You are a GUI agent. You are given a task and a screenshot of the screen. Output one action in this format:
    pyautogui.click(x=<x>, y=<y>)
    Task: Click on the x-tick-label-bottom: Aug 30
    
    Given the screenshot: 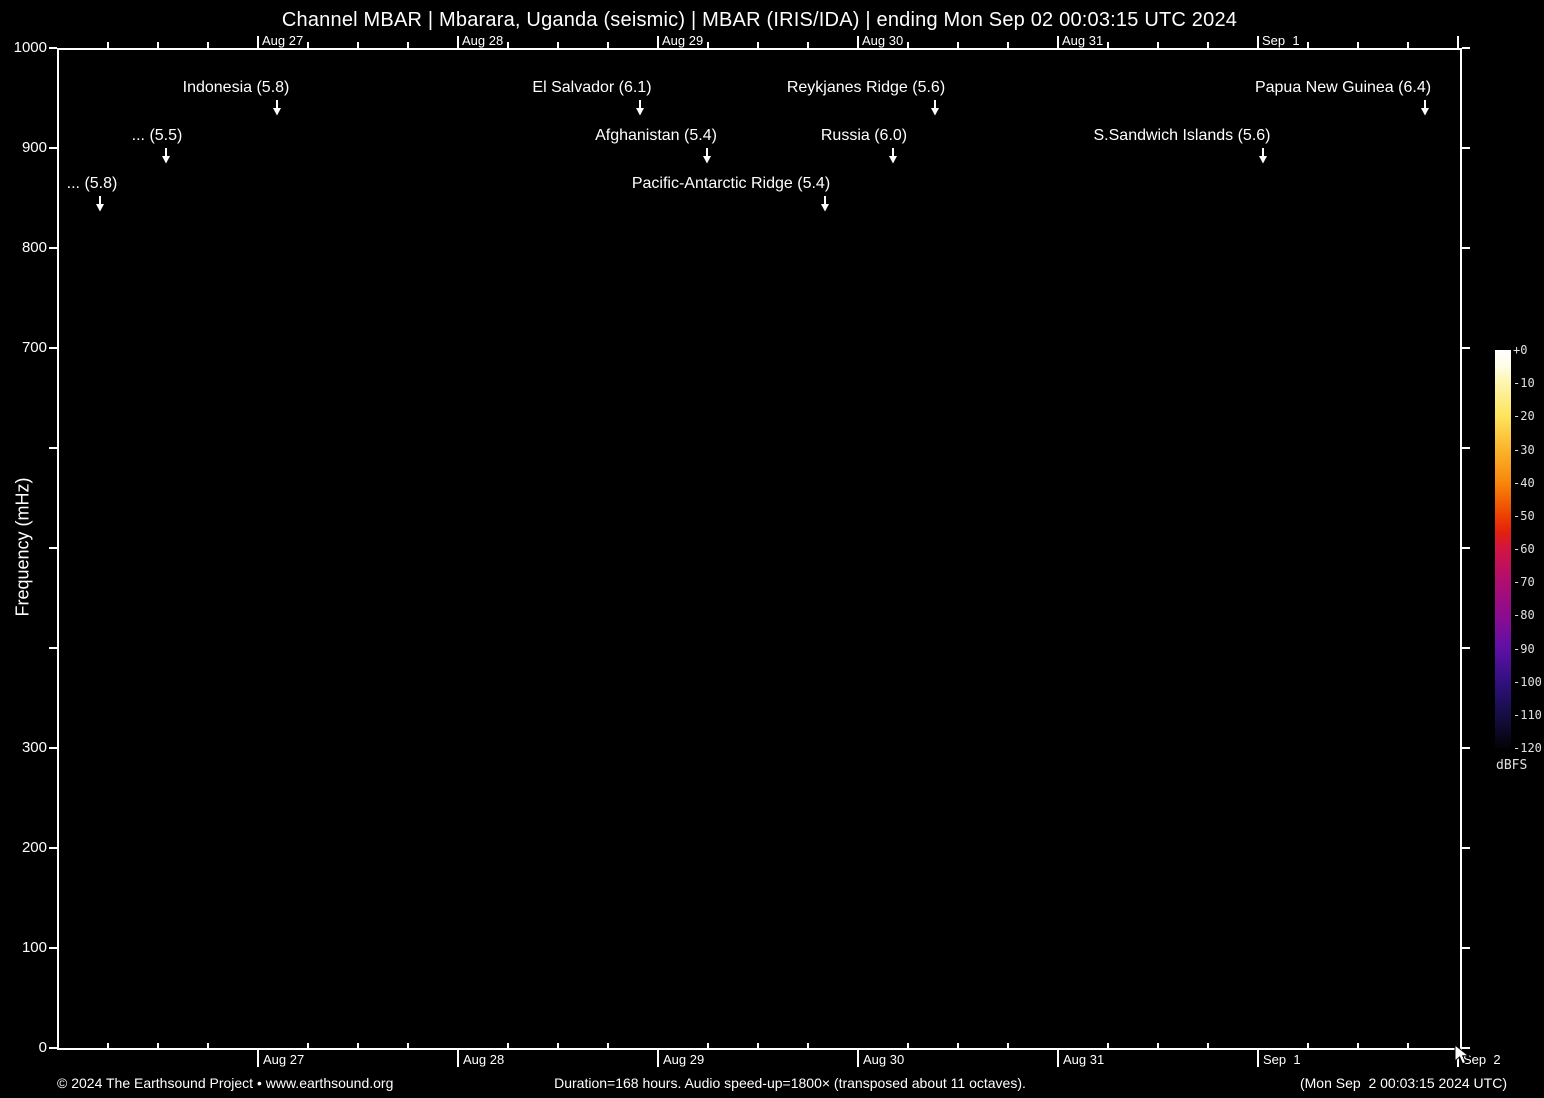 What is the action you would take?
    pyautogui.click(x=884, y=1059)
    